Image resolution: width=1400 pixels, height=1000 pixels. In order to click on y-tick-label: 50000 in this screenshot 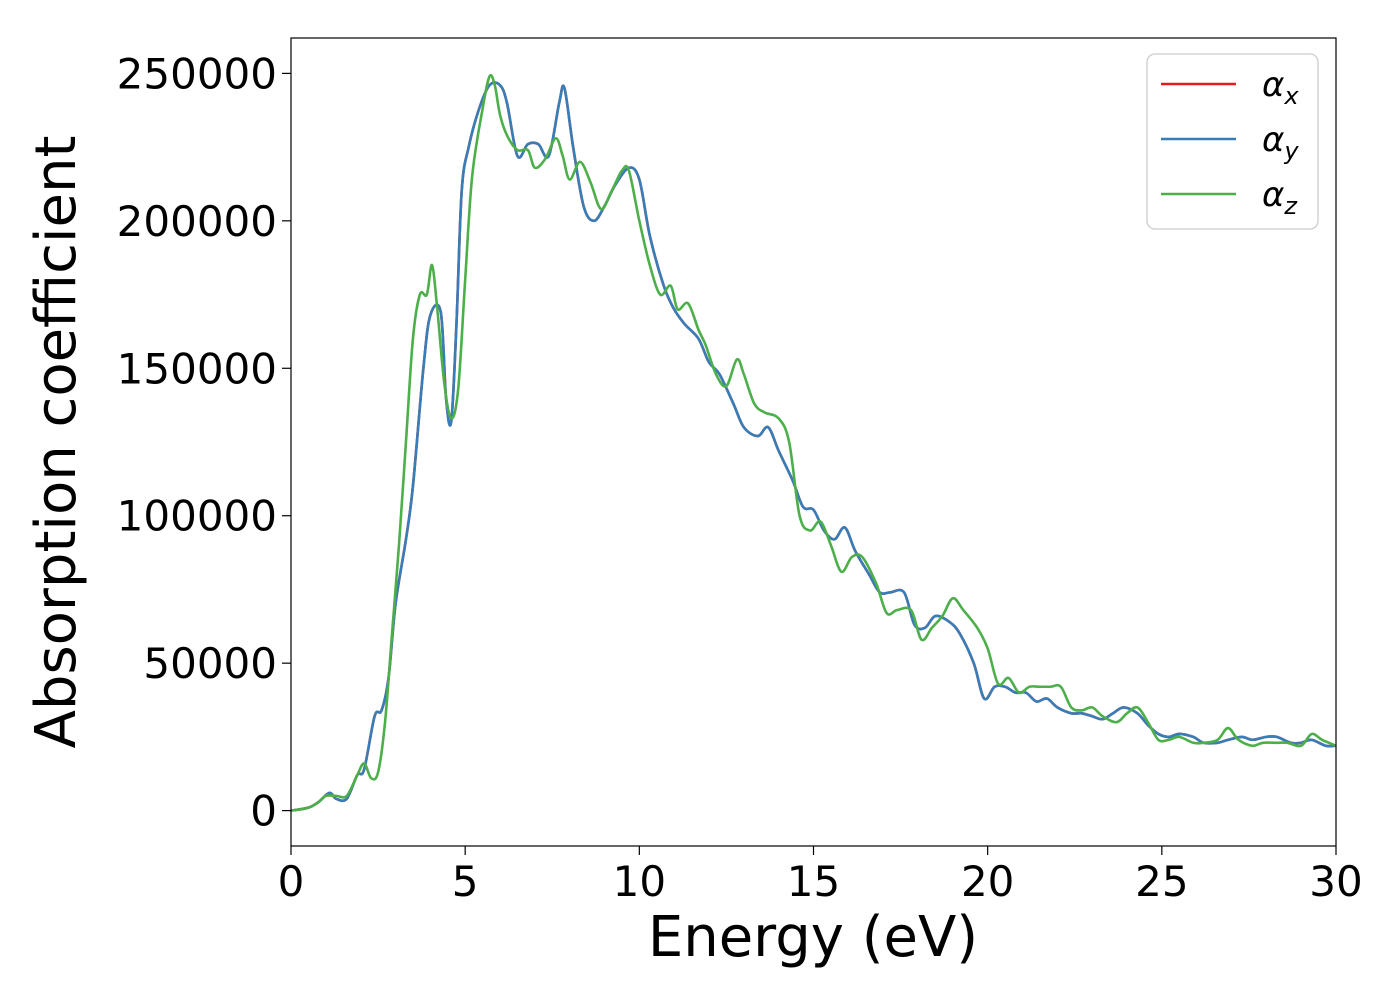, I will do `click(210, 663)`.